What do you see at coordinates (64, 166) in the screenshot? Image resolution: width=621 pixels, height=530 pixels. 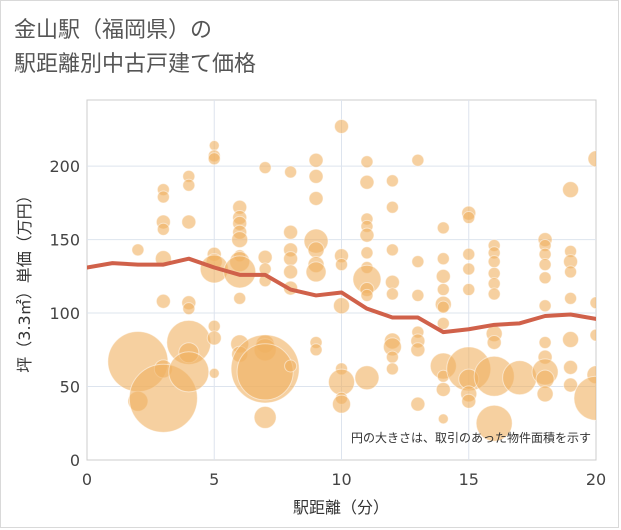 I see `y-tick-label: 200` at bounding box center [64, 166].